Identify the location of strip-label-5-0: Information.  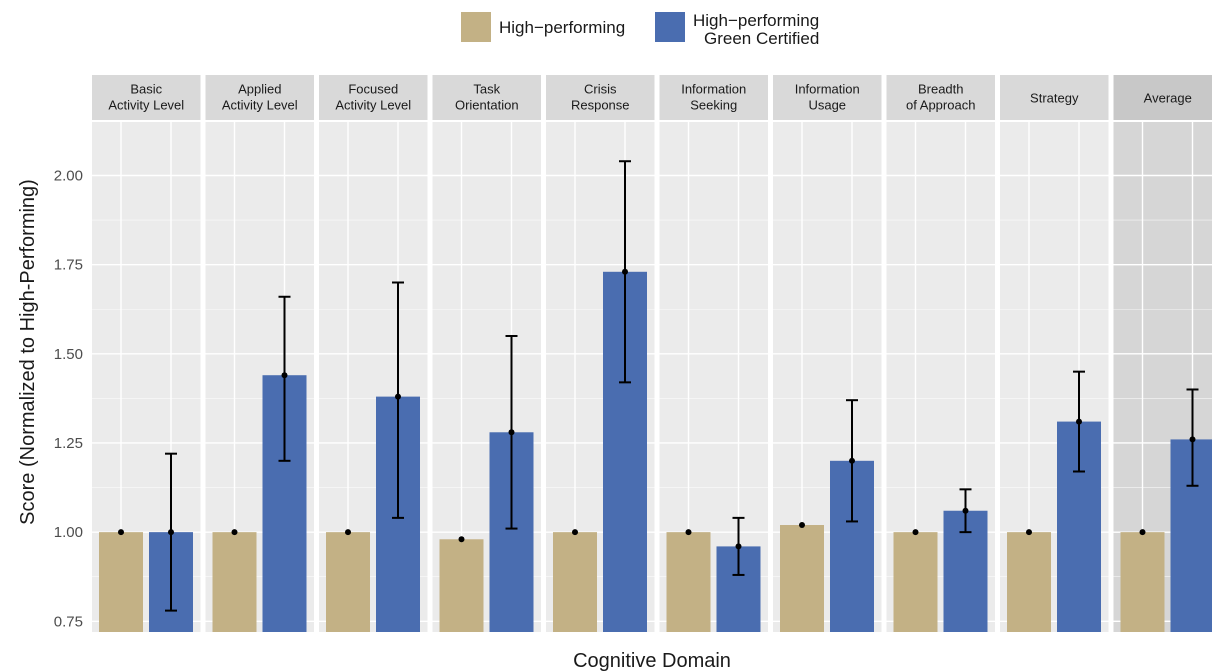
(713, 89).